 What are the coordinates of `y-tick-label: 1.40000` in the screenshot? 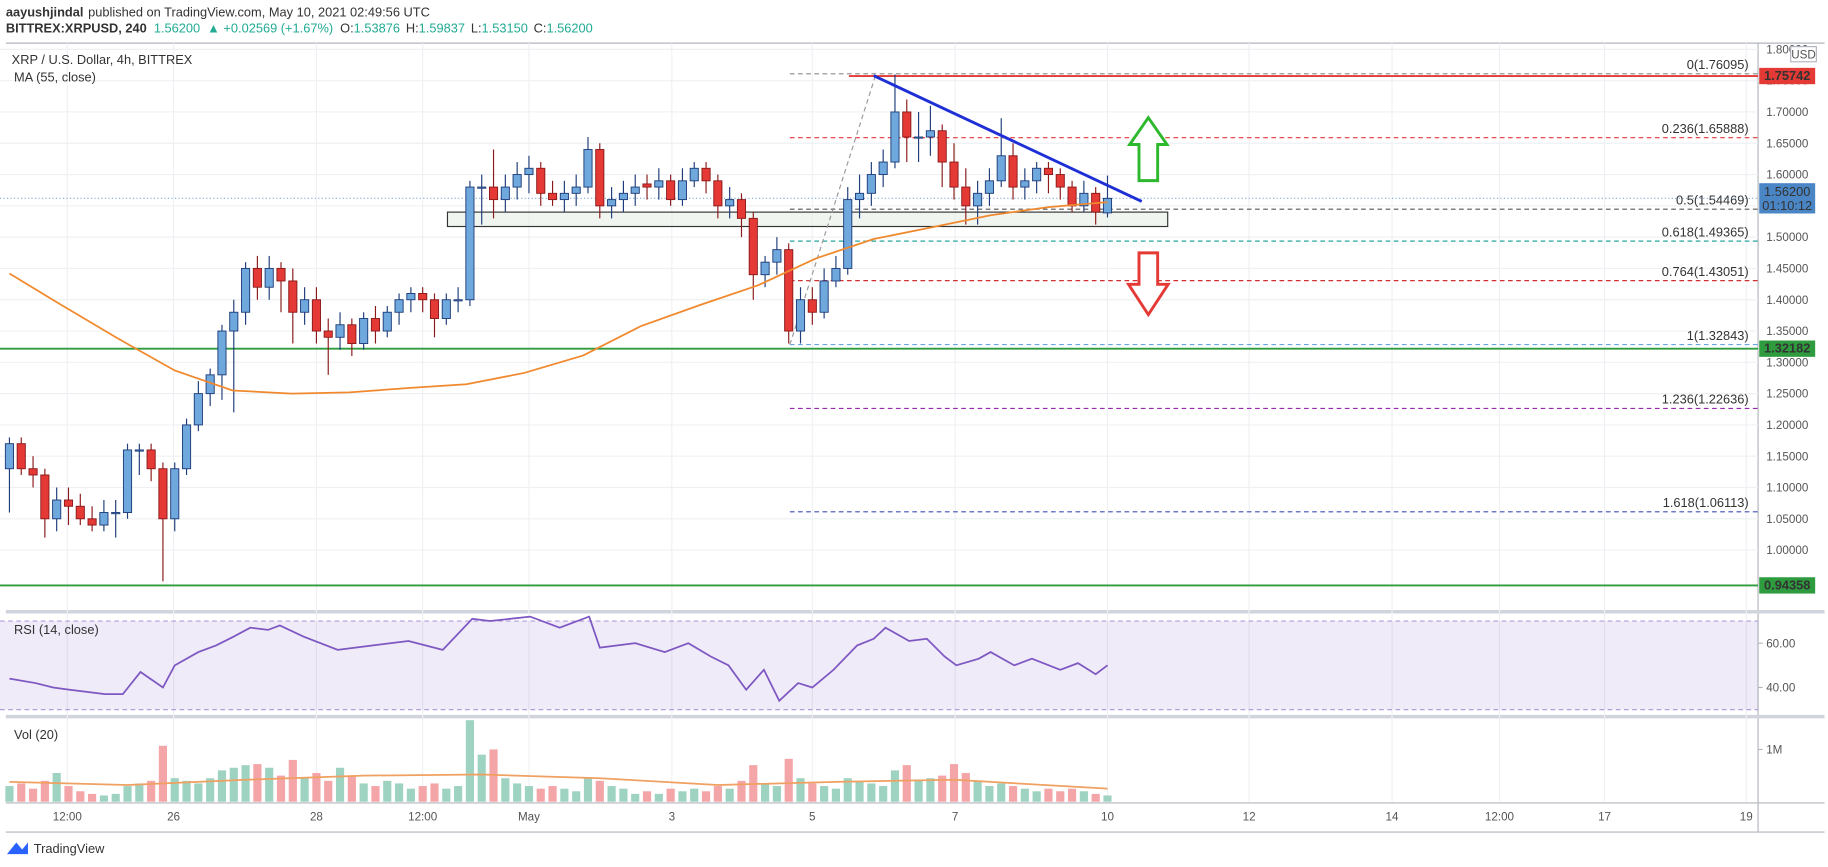 It's located at (1787, 300).